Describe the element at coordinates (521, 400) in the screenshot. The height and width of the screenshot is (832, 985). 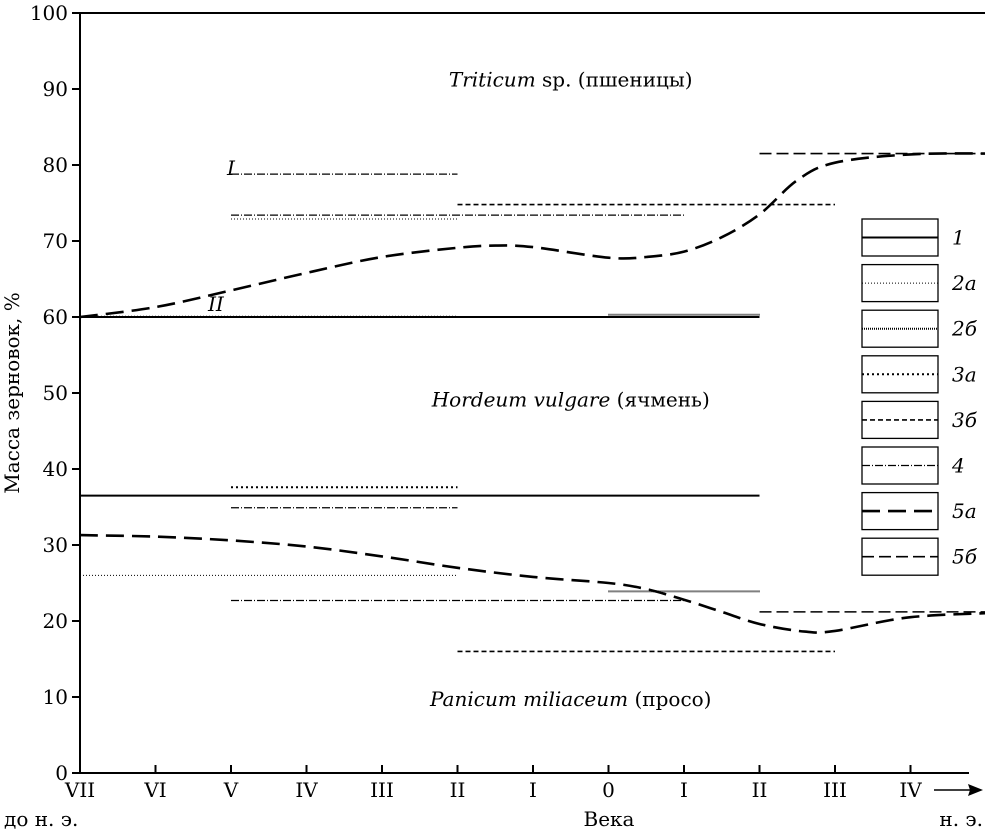
I see `zone-label-italic: Hordeum vulgare` at that location.